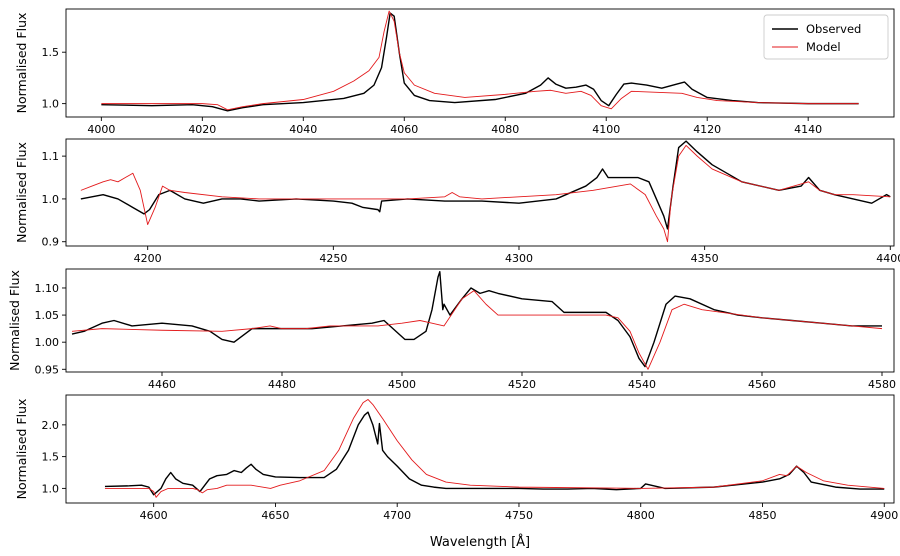 The image size is (900, 556). Describe the element at coordinates (606, 129) in the screenshot. I see `x-tick-label: 4100` at that location.